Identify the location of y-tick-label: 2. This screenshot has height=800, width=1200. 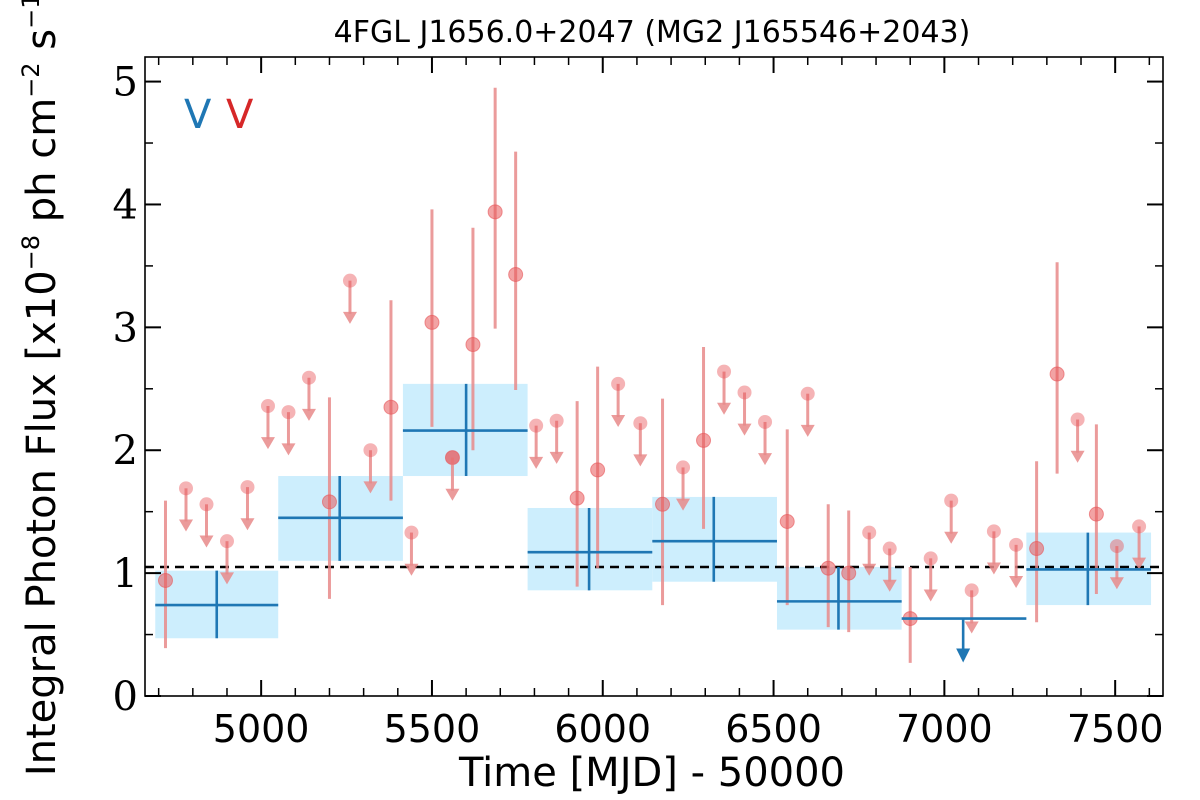
(125, 451).